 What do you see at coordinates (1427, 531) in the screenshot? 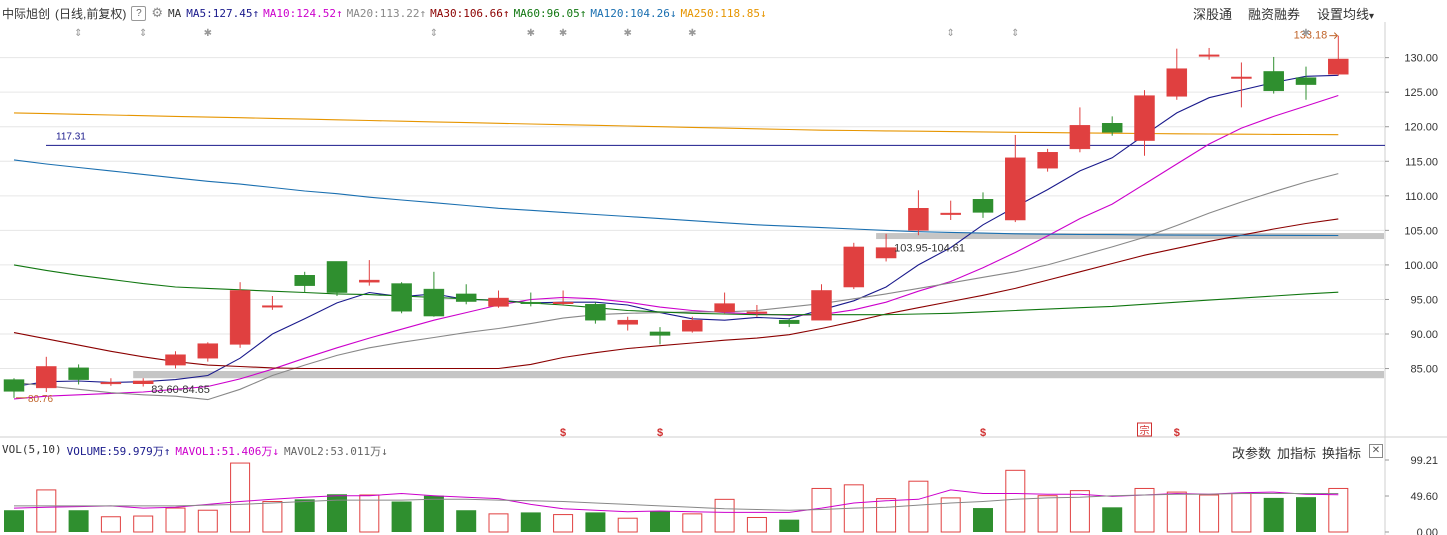
I see `vol-y-tick-label: 0.00` at bounding box center [1427, 531].